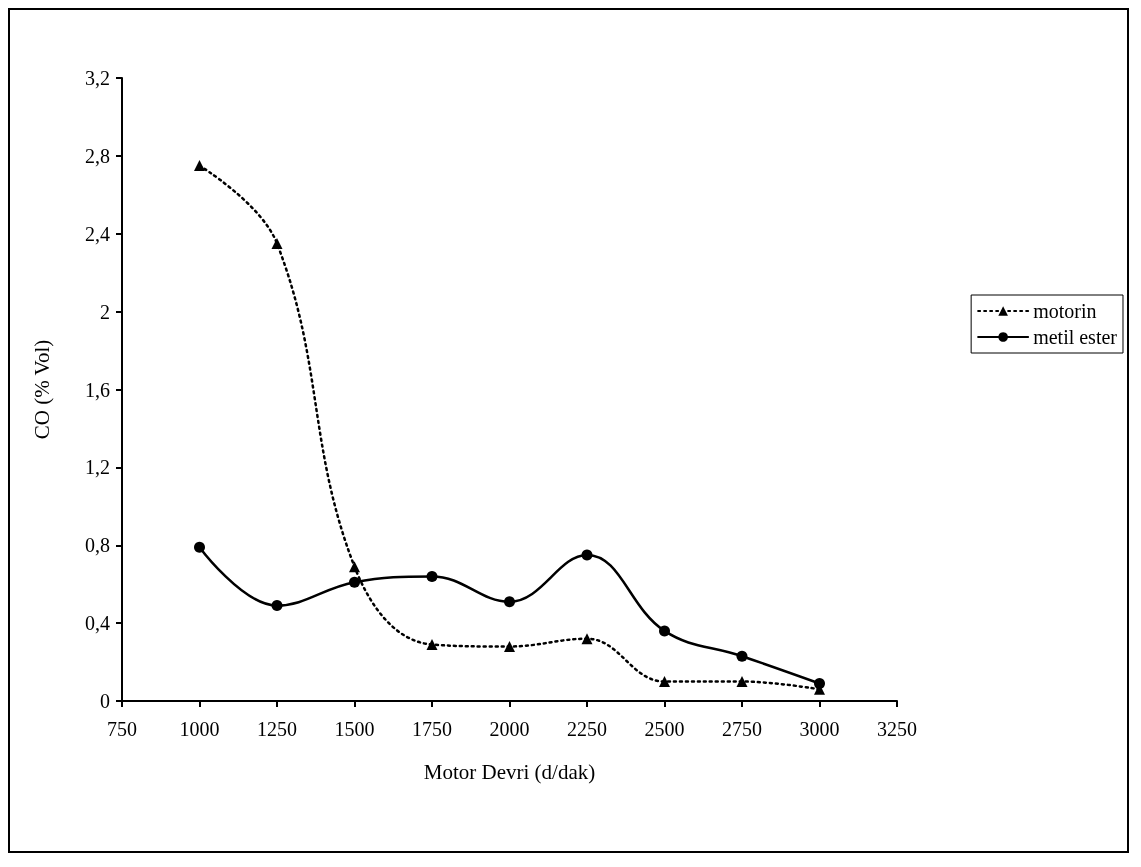 This screenshot has width=1141, height=867. I want to click on x-tick-label: 2000, so click(509, 729).